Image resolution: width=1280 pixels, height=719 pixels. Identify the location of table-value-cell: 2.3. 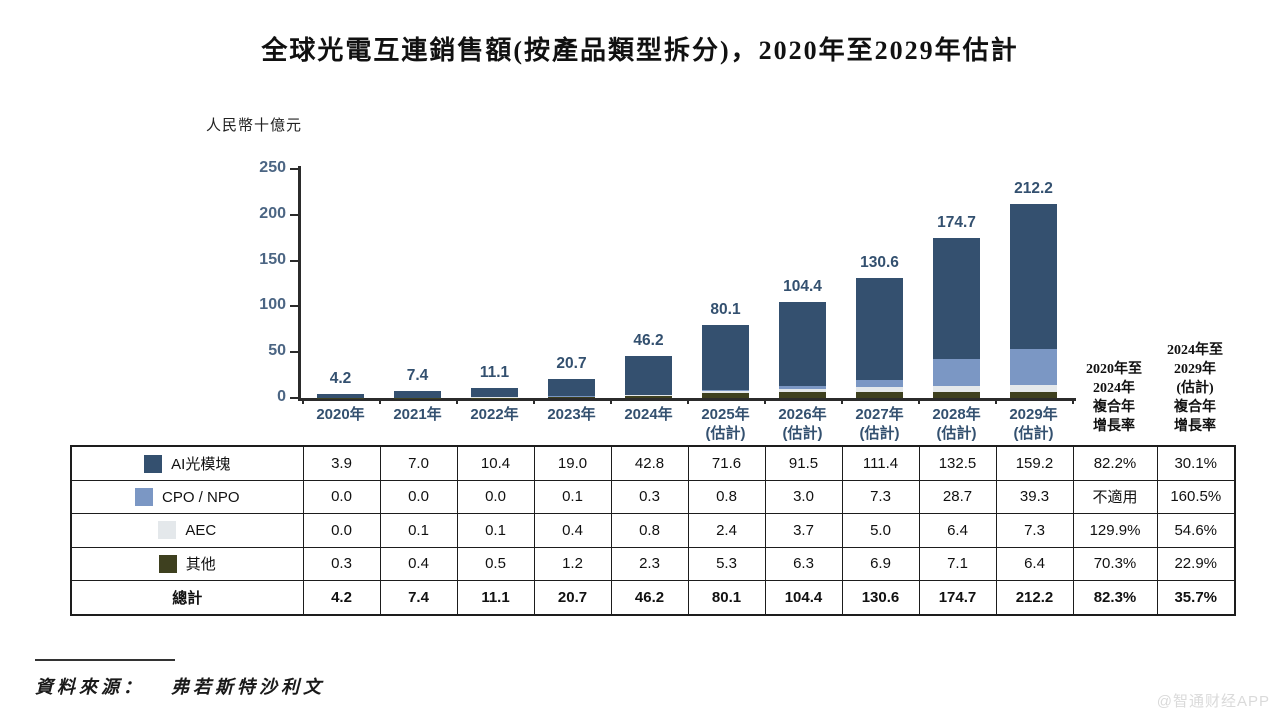
(649, 563).